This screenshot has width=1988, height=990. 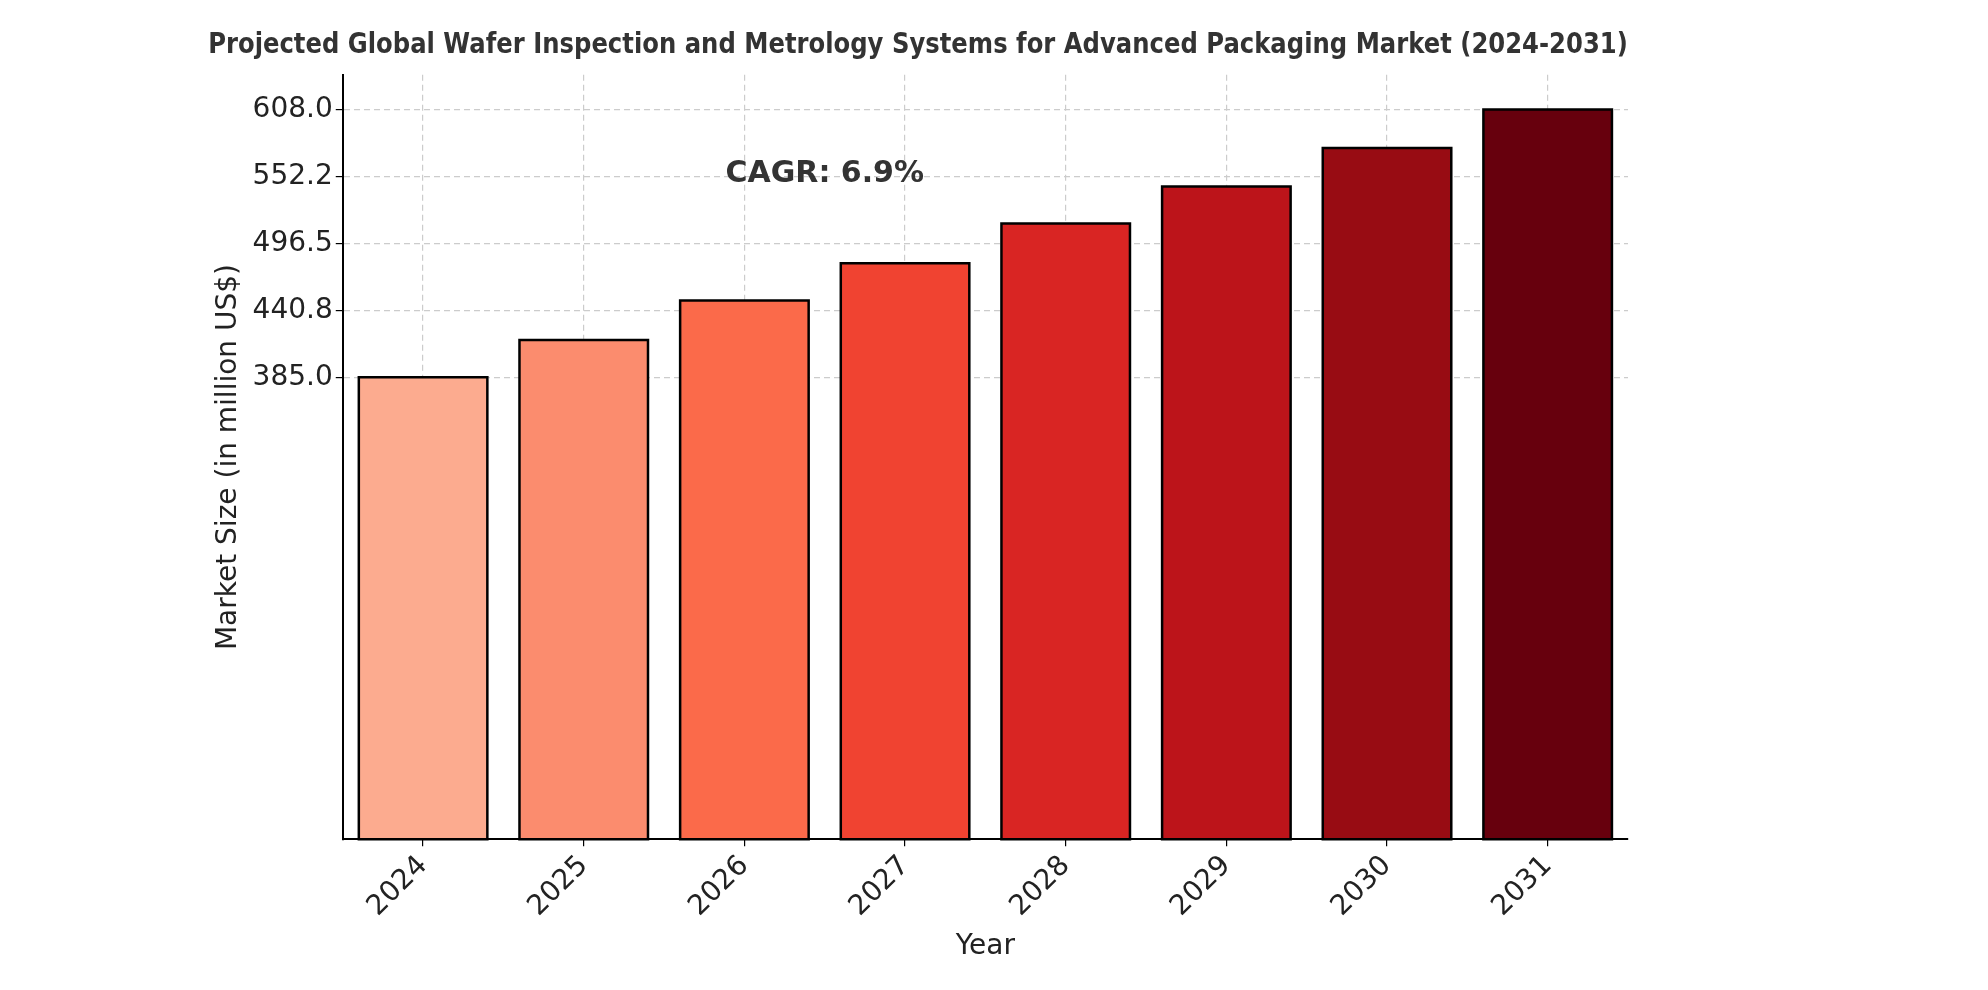 What do you see at coordinates (292, 241) in the screenshot?
I see `y-tick-label: 496.5` at bounding box center [292, 241].